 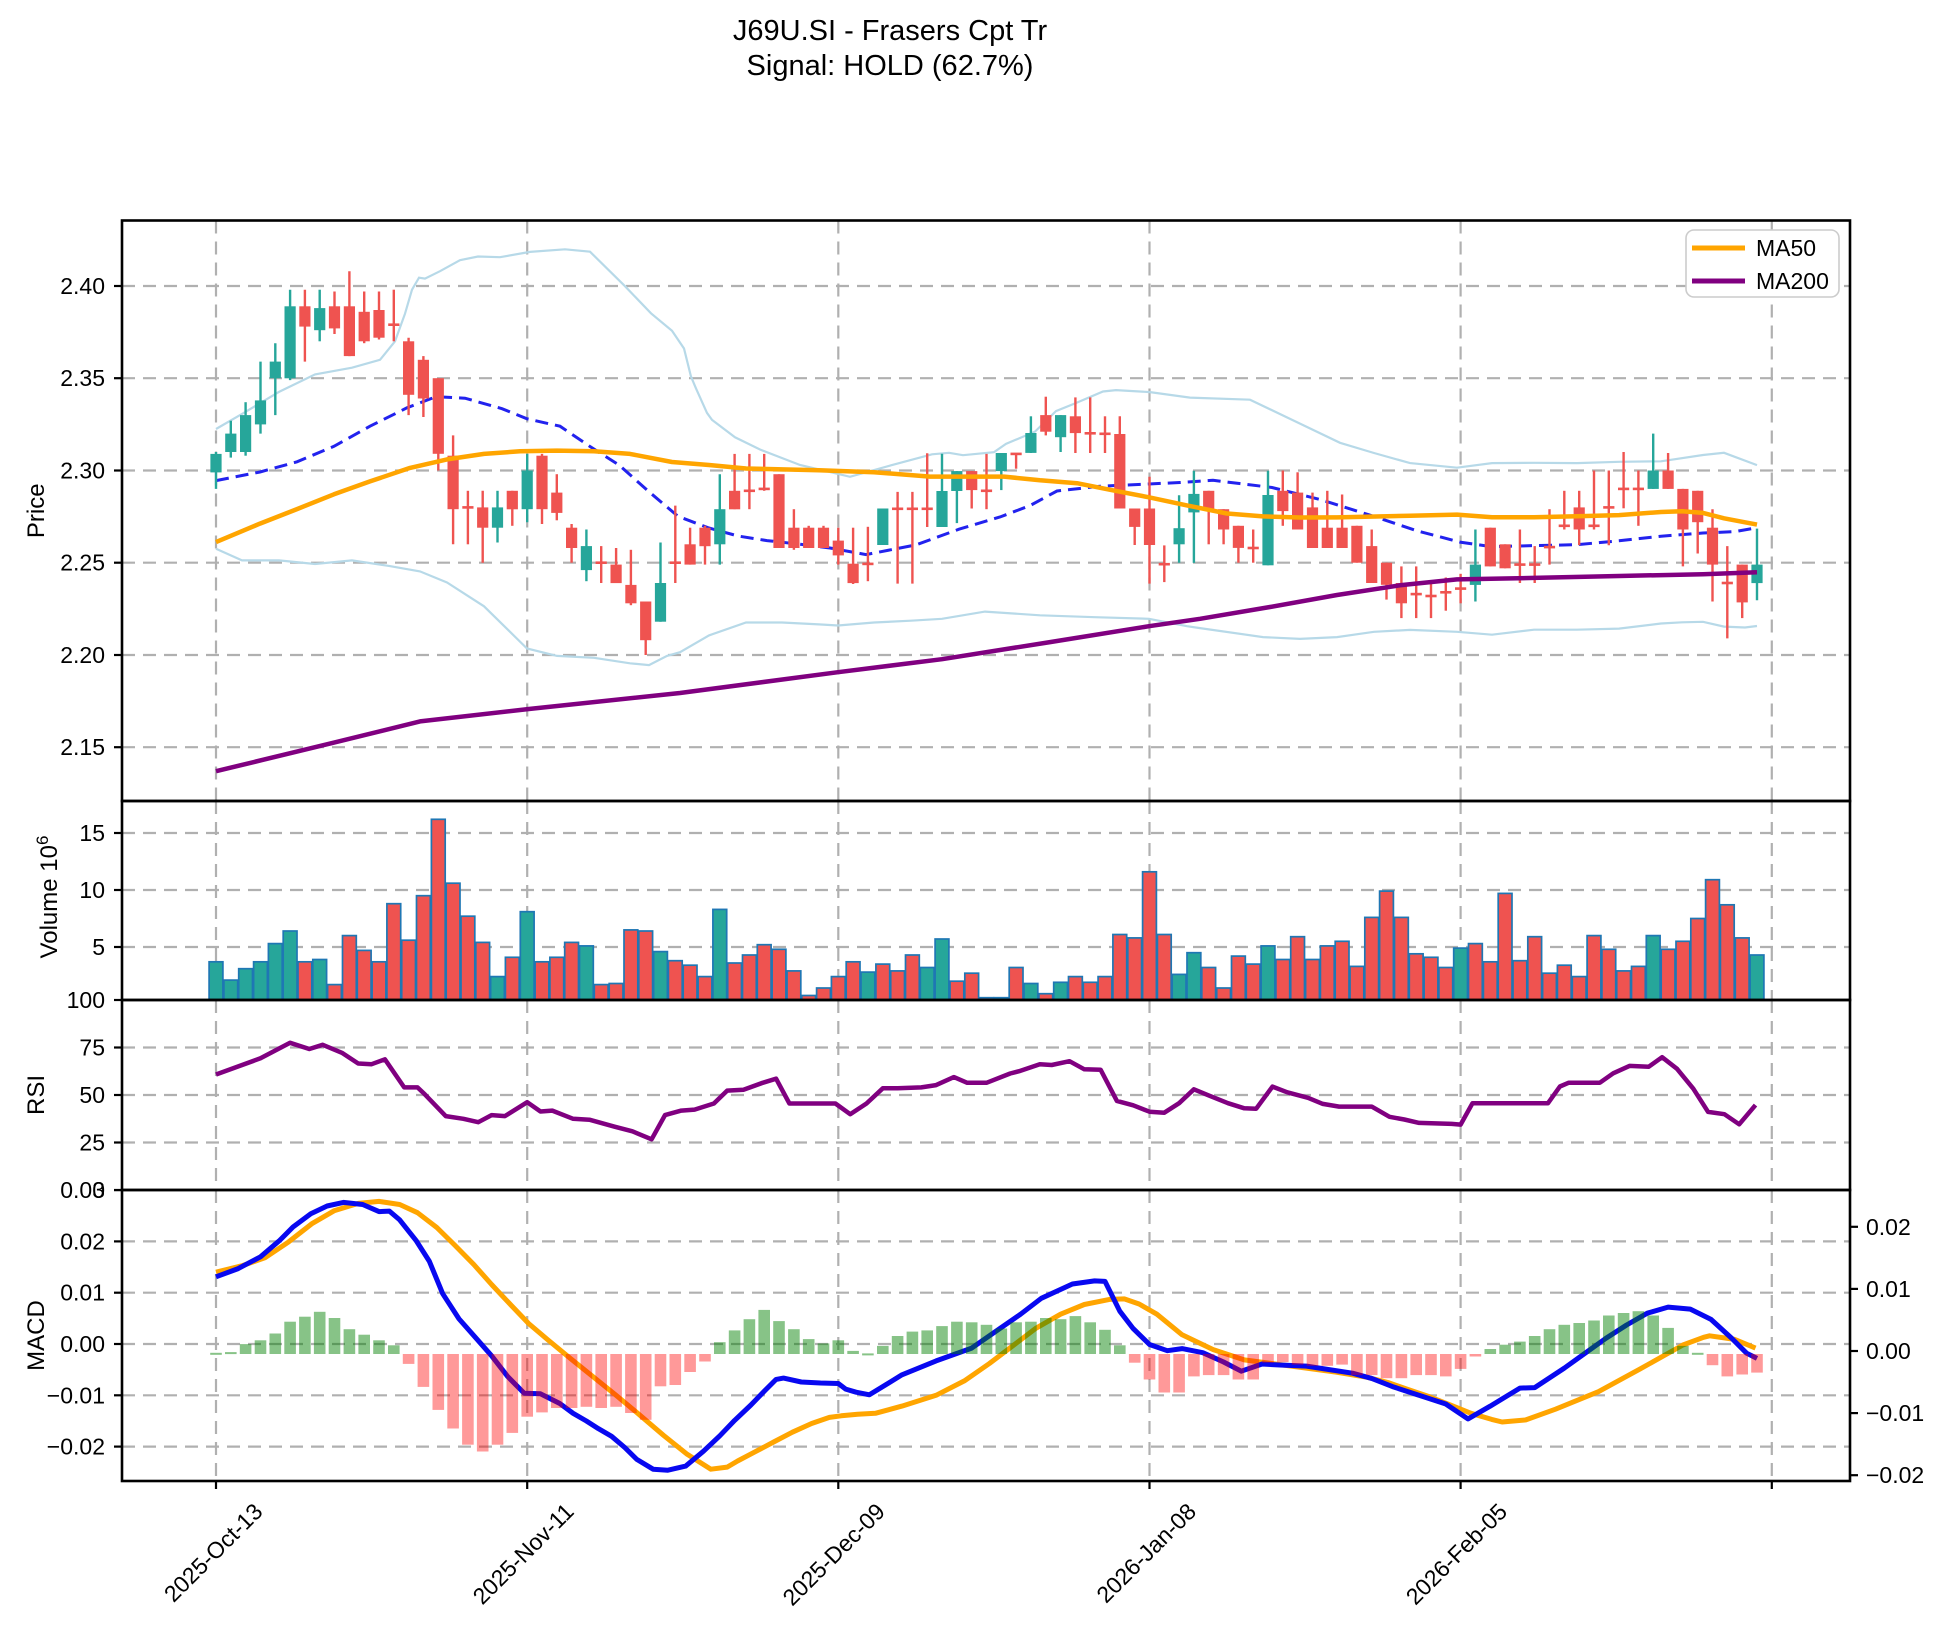 I want to click on svg-text: Signal: HOLD (62.7%), so click(x=890, y=66).